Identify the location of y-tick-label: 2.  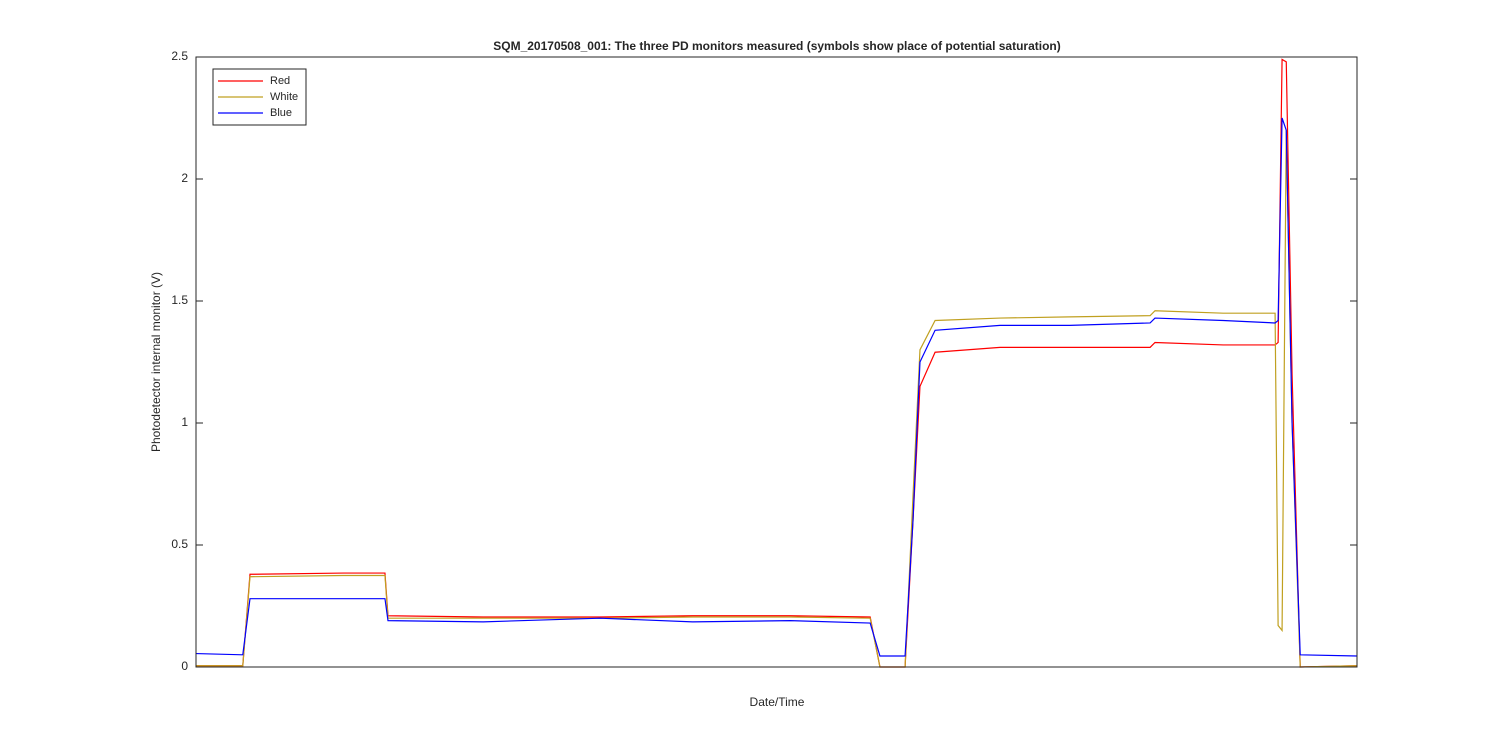
(184, 178).